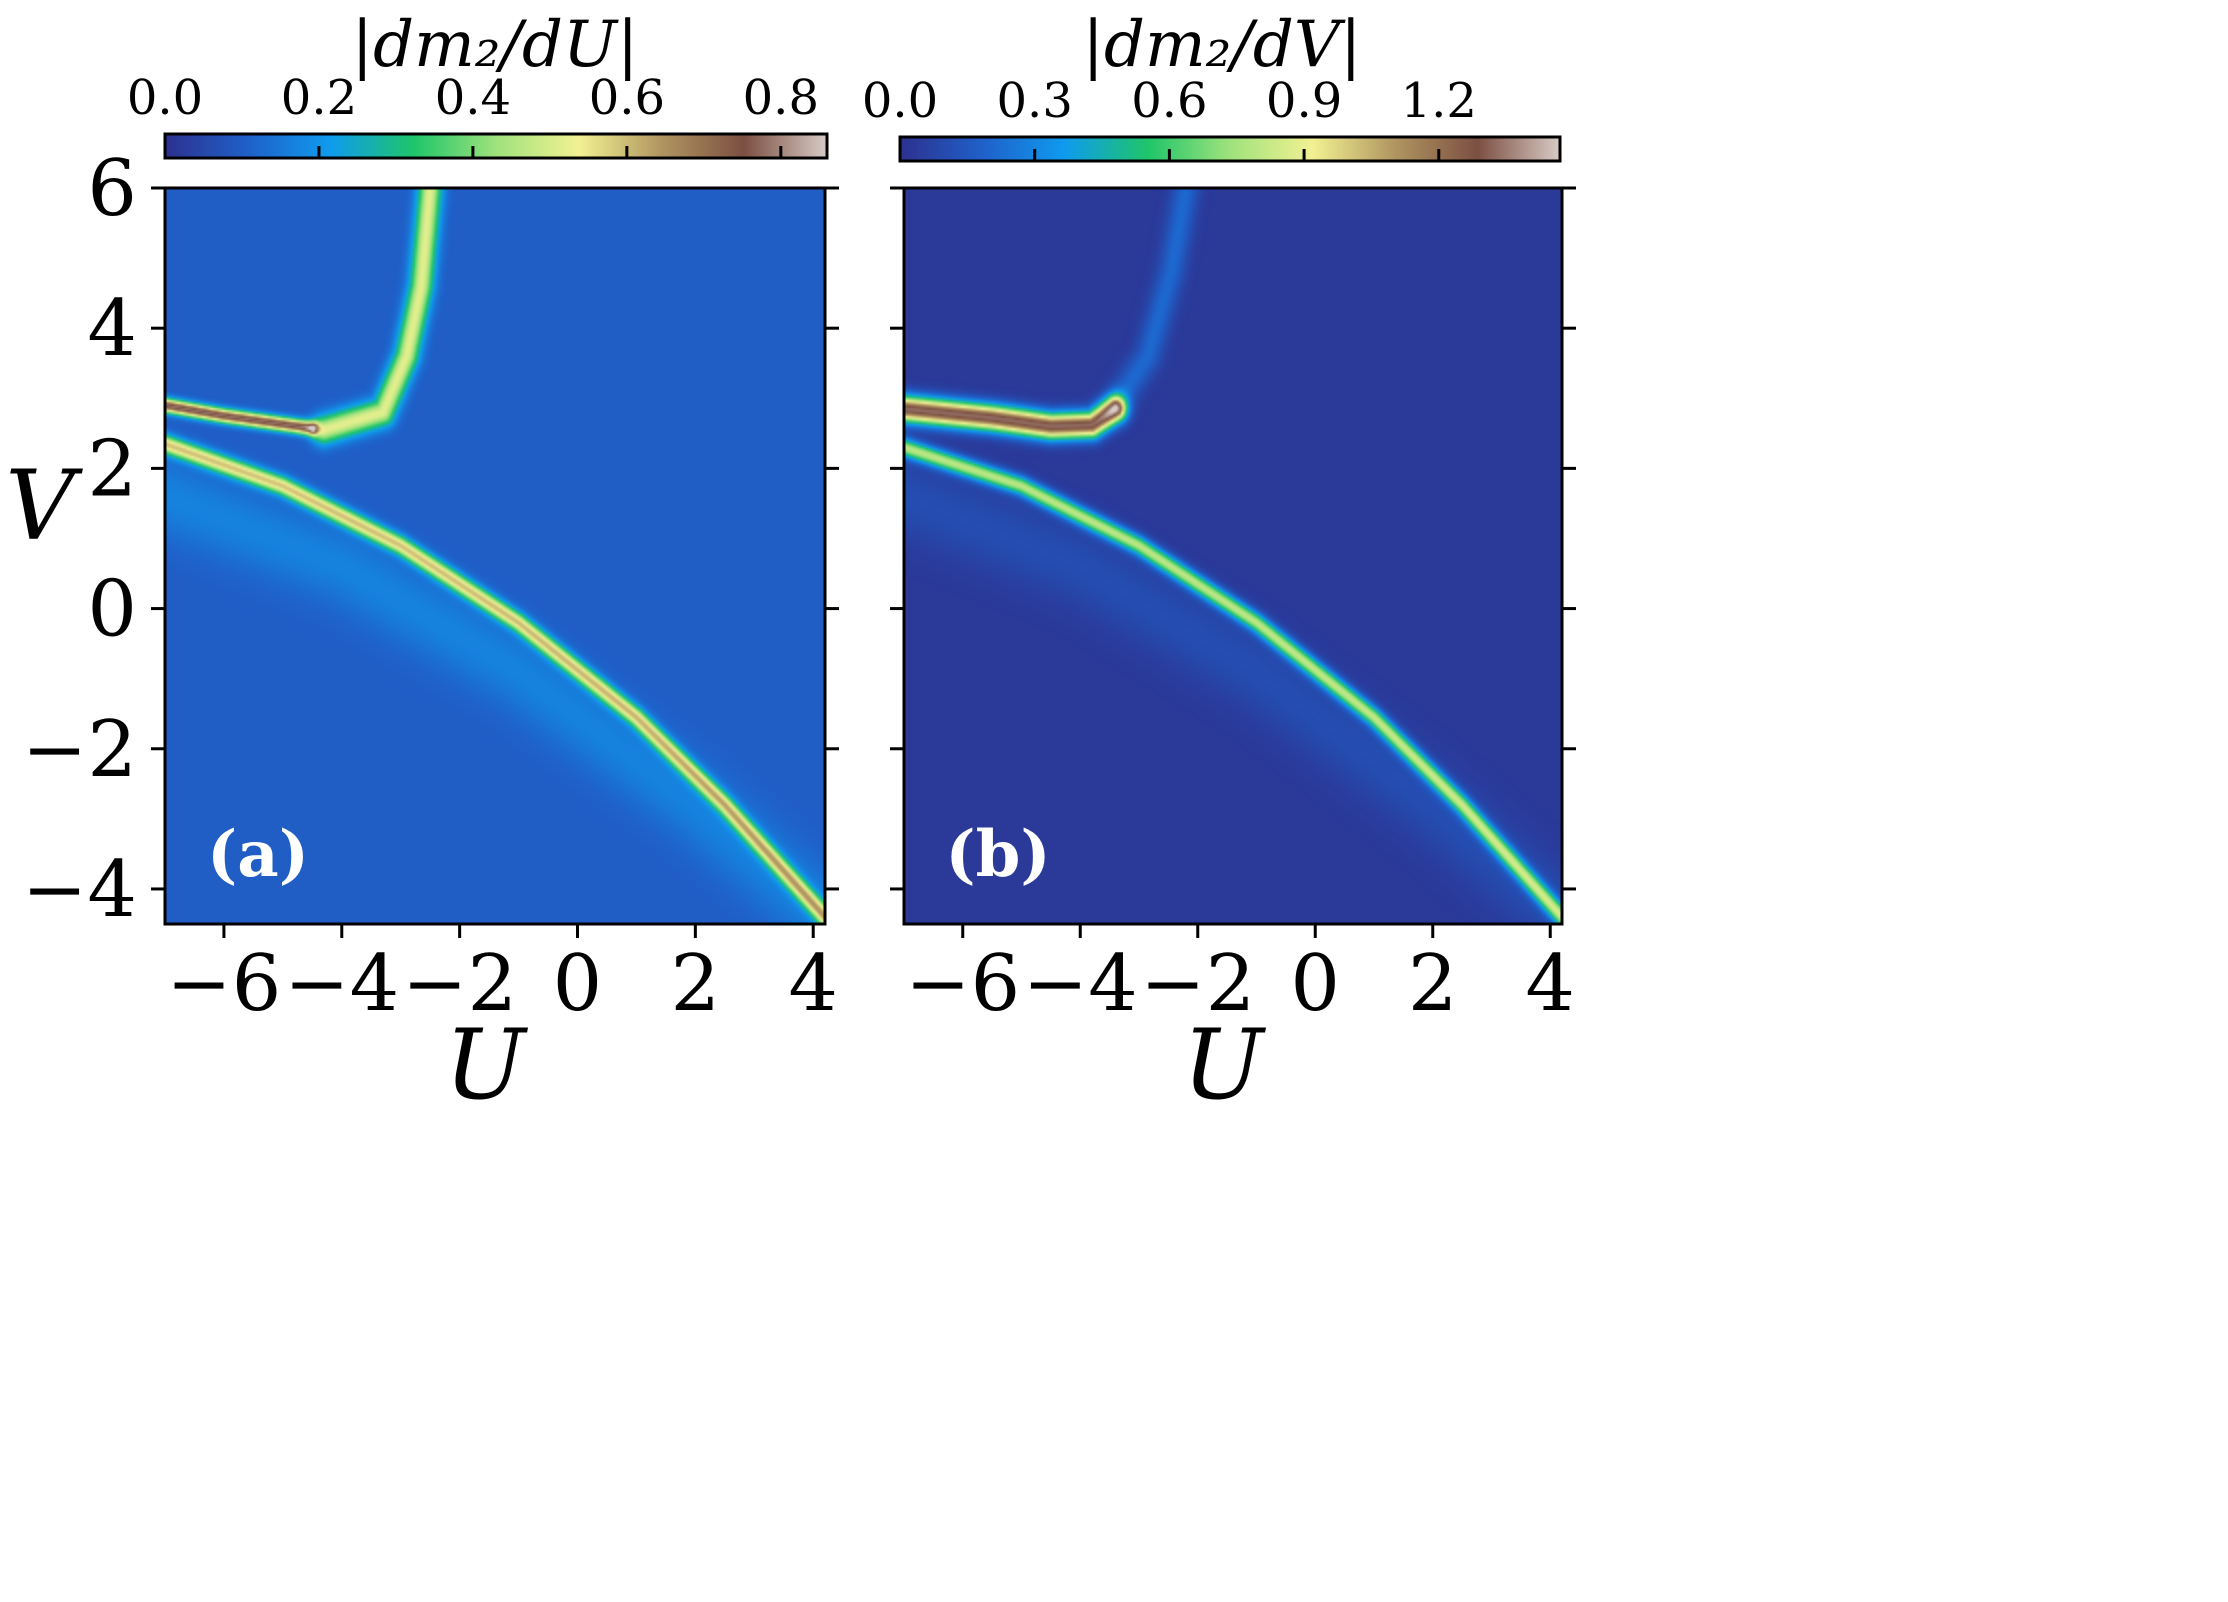  I want to click on panel-label: (b), so click(997, 854).